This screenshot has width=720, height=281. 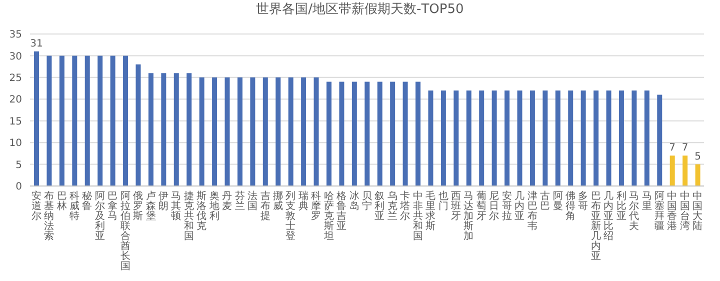 What do you see at coordinates (443, 201) in the screenshot?
I see `x-tick-label: 也门` at bounding box center [443, 201].